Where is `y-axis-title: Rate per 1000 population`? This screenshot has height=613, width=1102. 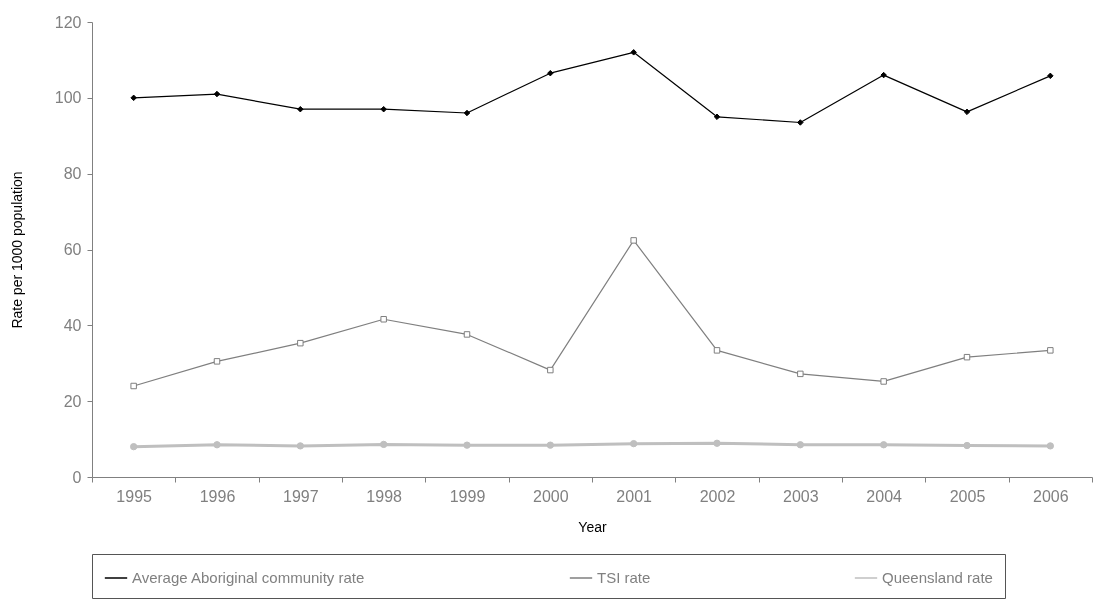 y-axis-title: Rate per 1000 population is located at coordinates (16, 250).